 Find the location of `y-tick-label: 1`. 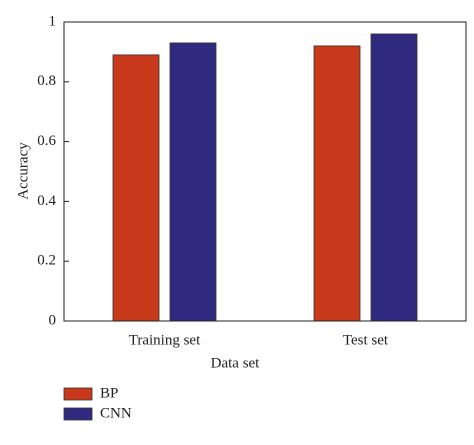

y-tick-label: 1 is located at coordinates (53, 21).